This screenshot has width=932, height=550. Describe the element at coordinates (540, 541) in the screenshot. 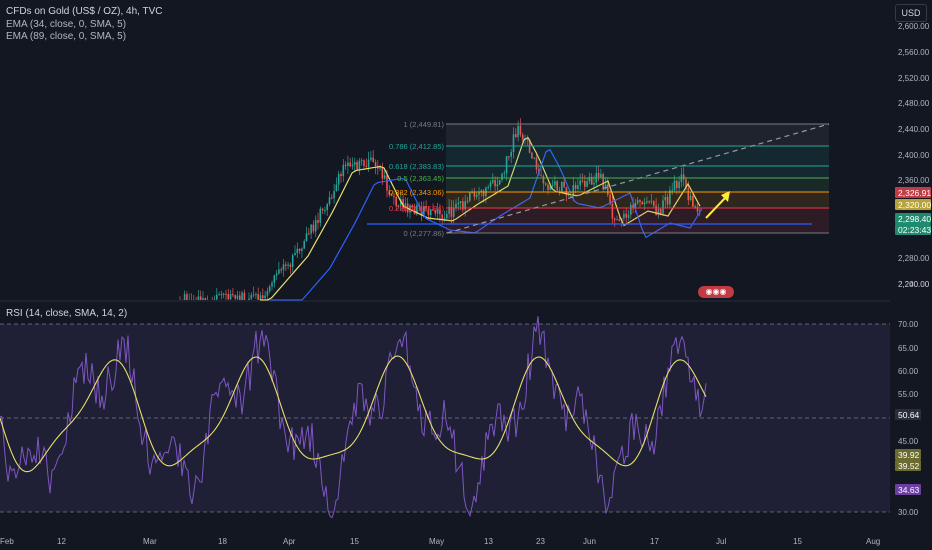

I see `time-tick-label: 23` at that location.